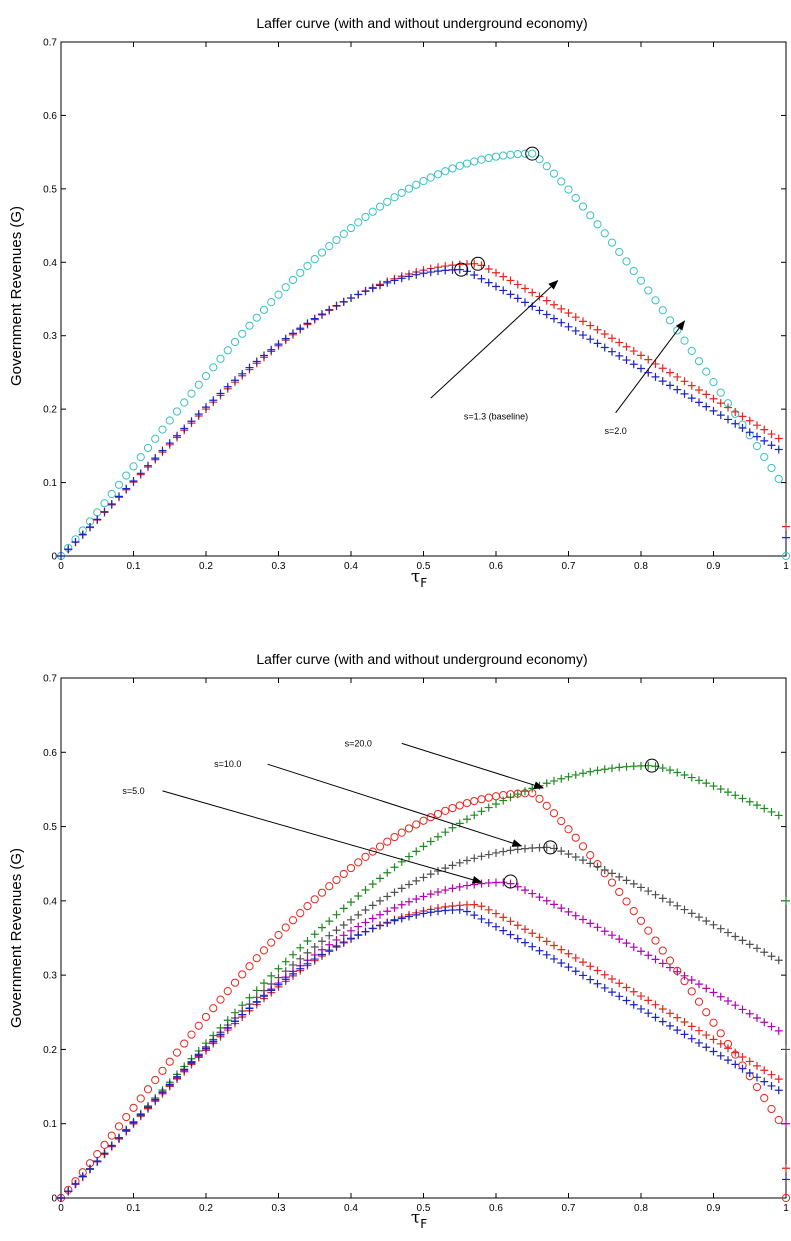  Describe the element at coordinates (445, 764) in the screenshot. I see `annotation: s=20.0` at that location.